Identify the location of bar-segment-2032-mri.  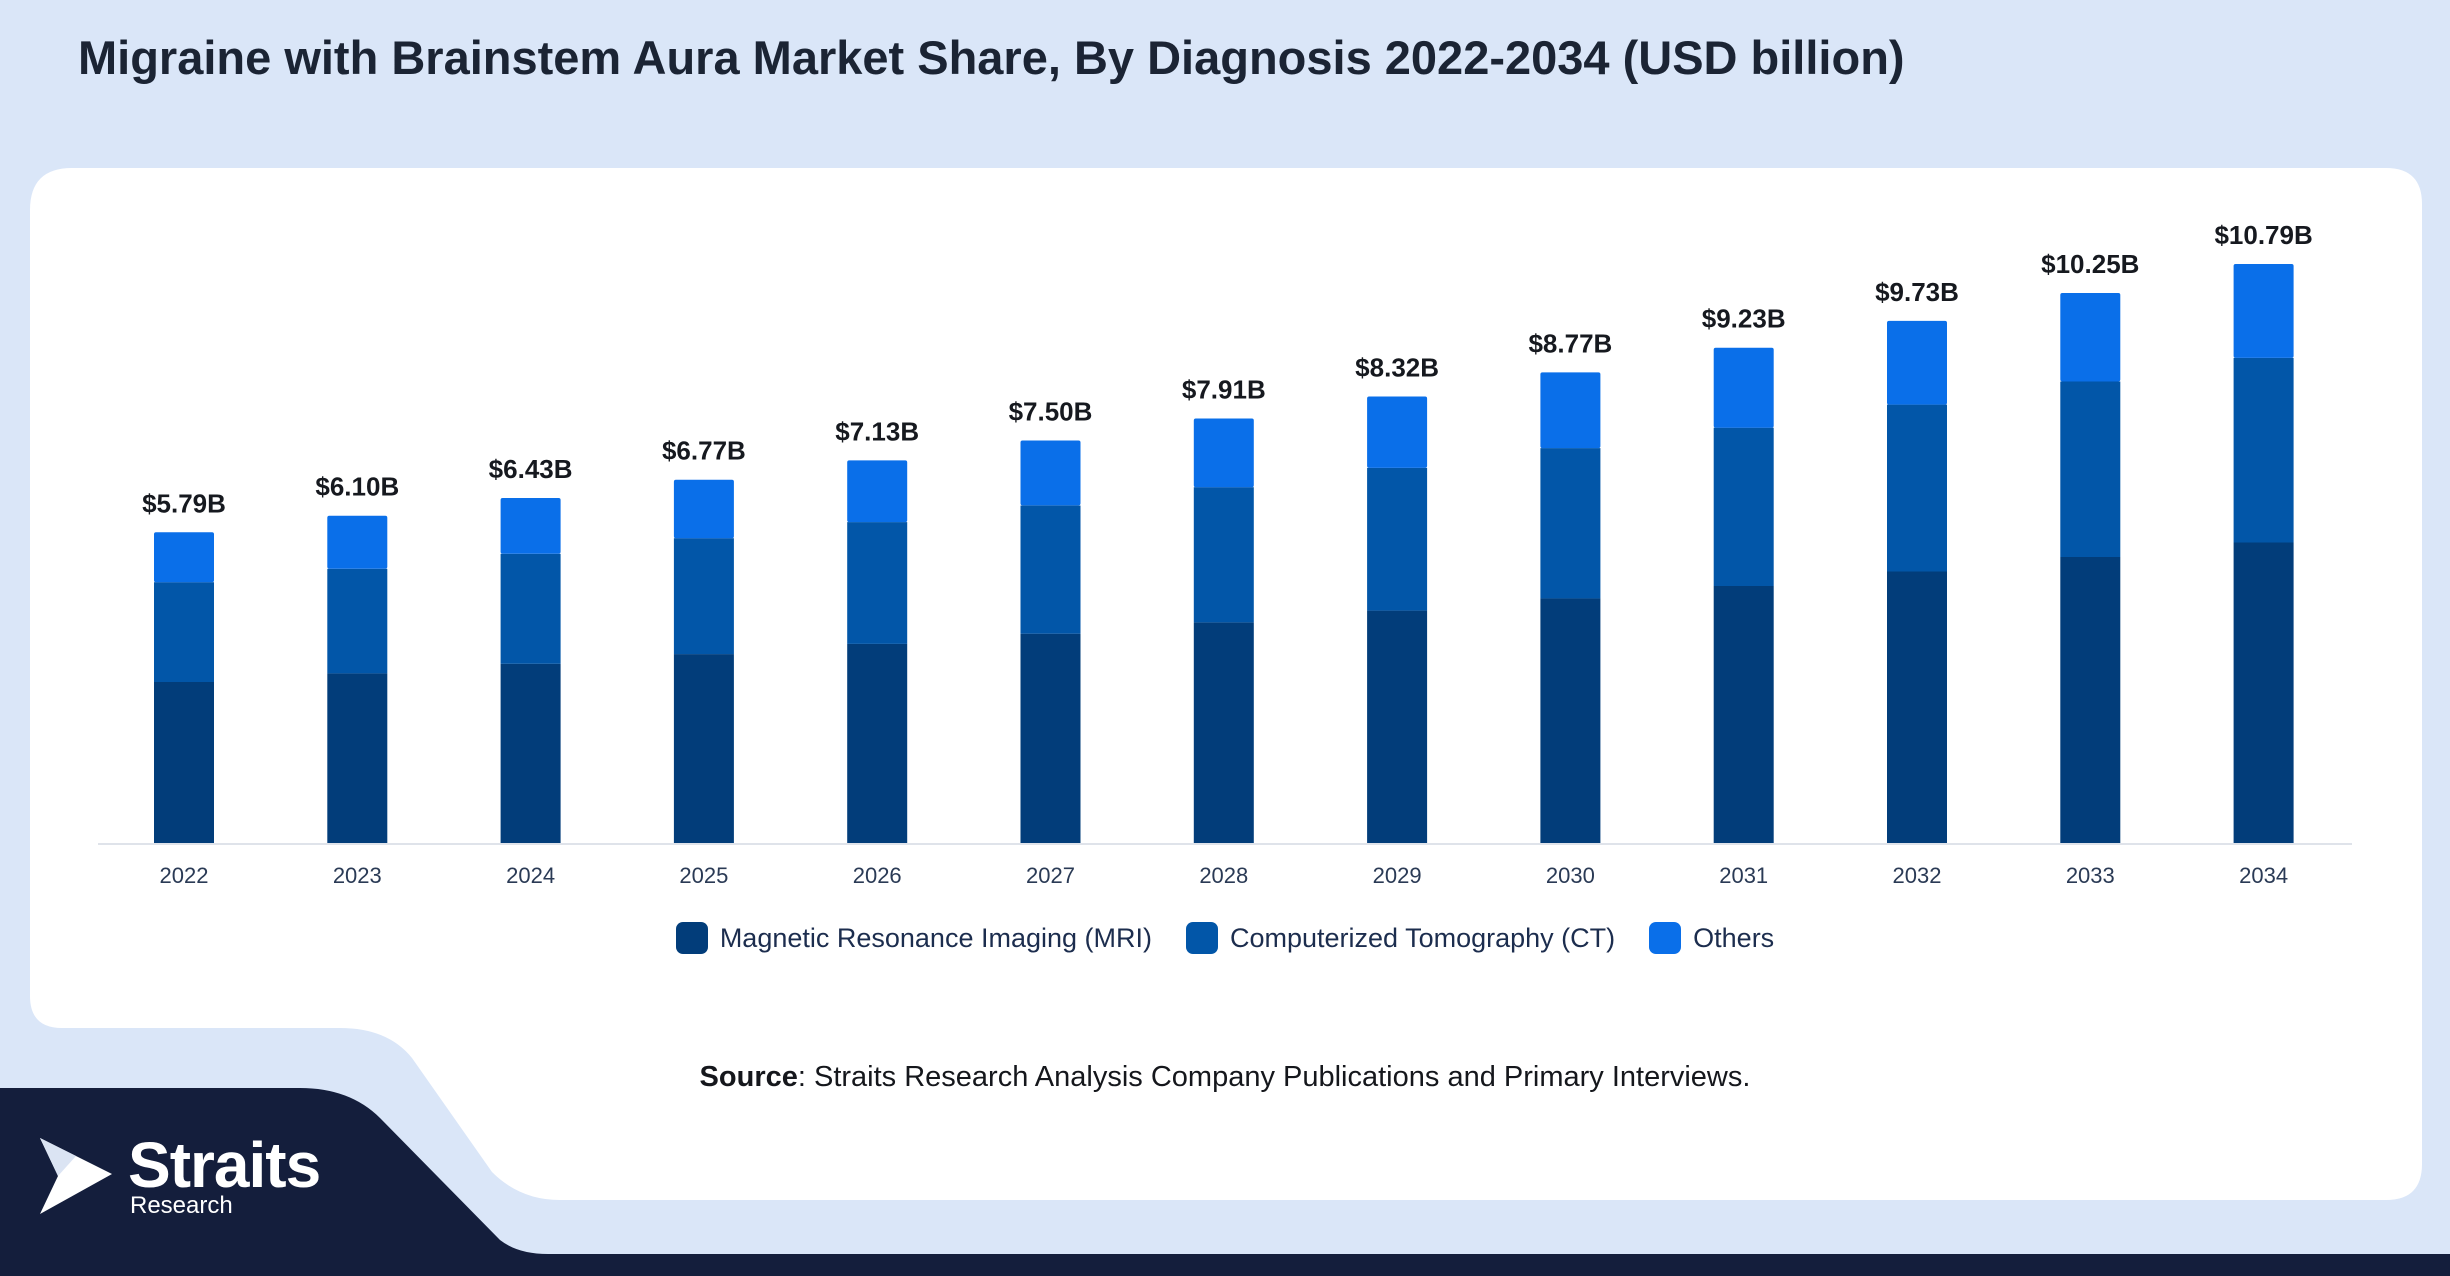
(1917, 707).